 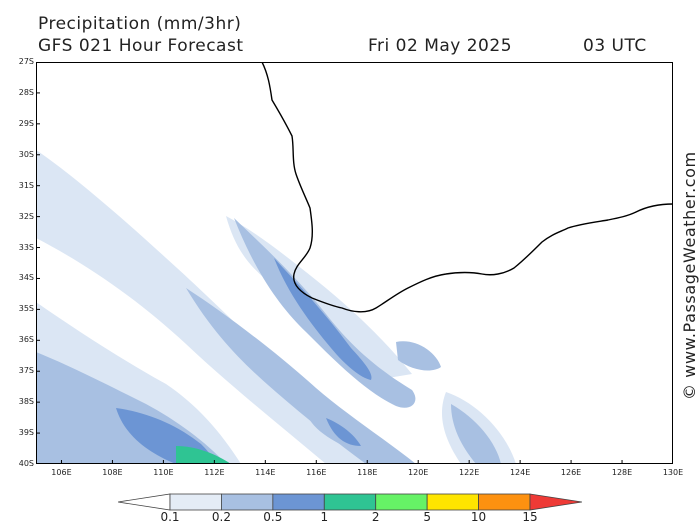 I want to click on colorbar-label: 5, so click(x=427, y=517).